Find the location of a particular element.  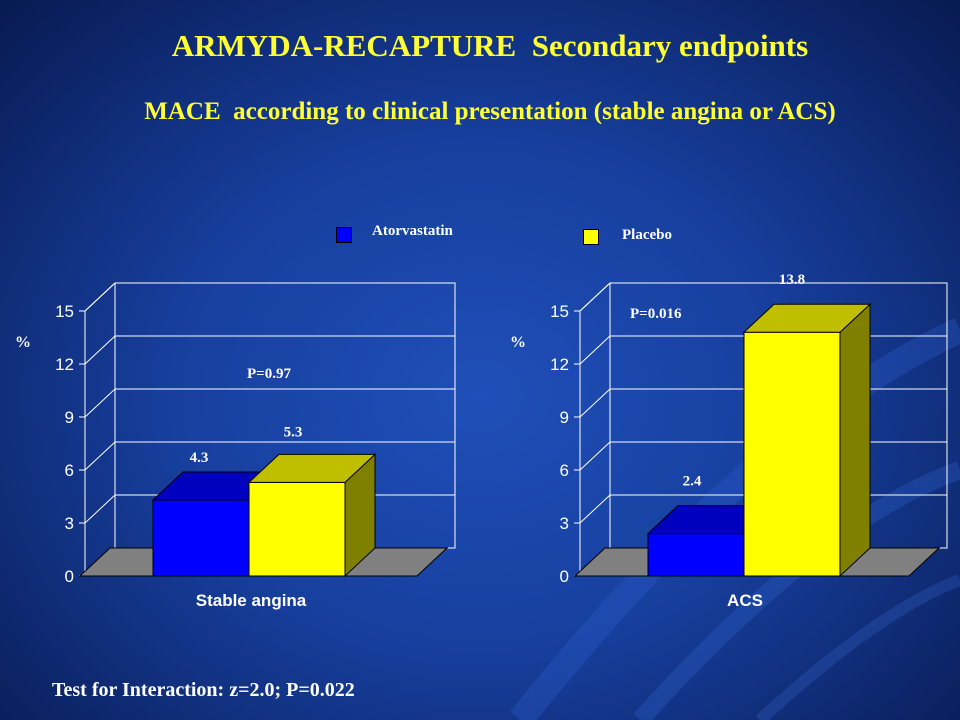

category-label: Stable angina is located at coordinates (251, 600).